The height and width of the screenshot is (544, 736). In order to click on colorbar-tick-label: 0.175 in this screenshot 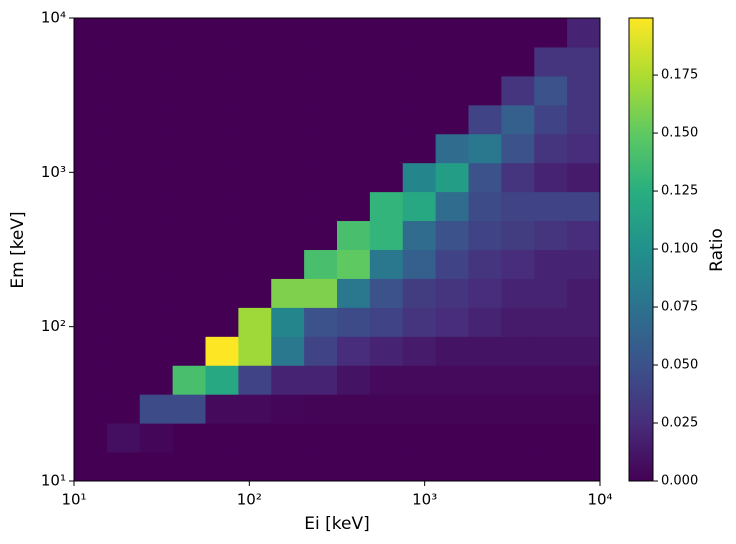, I will do `click(679, 75)`.